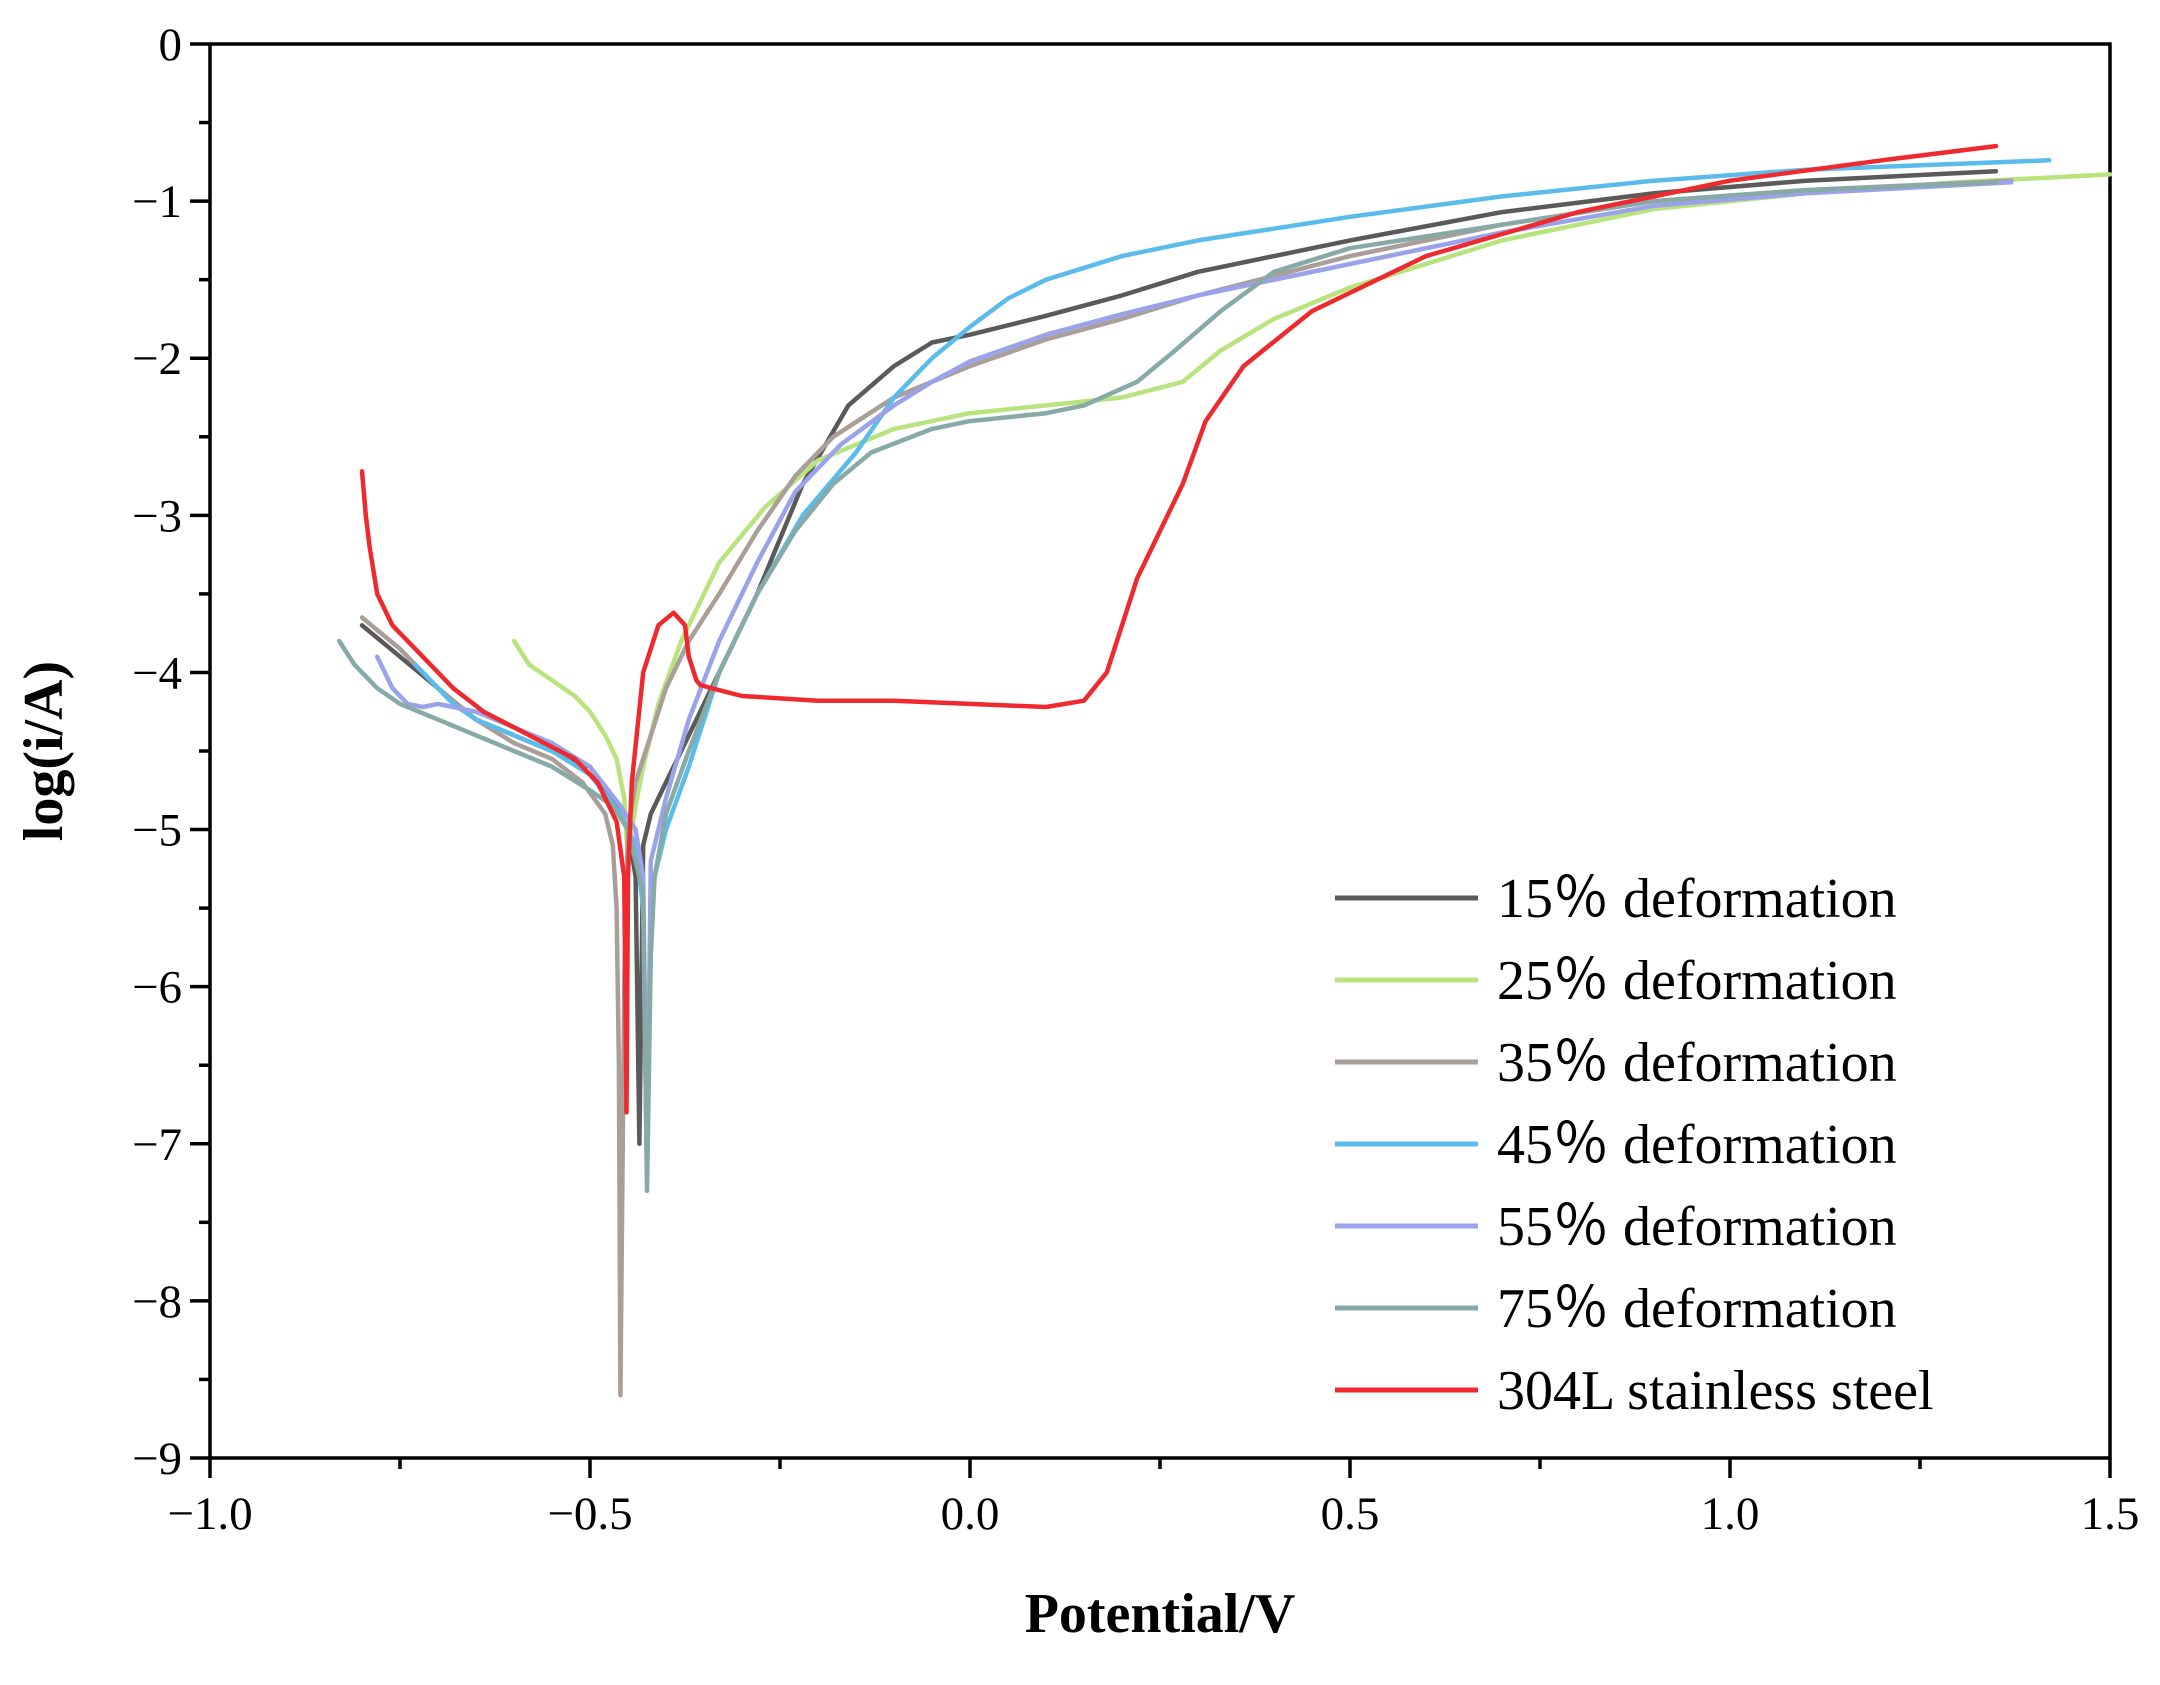  I want to click on x-tick-label: 1.5, so click(2110, 1514).